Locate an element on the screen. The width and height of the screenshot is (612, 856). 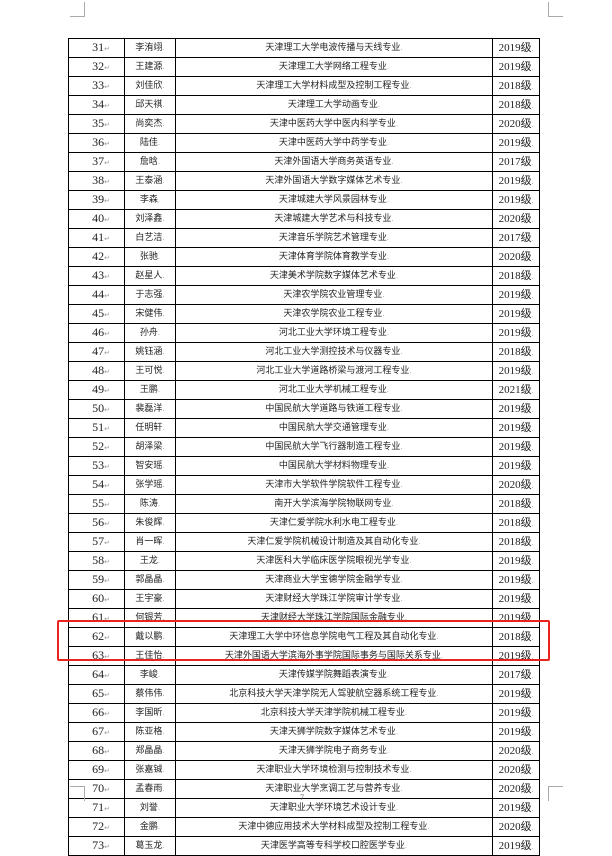
grade-year-text: 2017级 is located at coordinates (515, 161).